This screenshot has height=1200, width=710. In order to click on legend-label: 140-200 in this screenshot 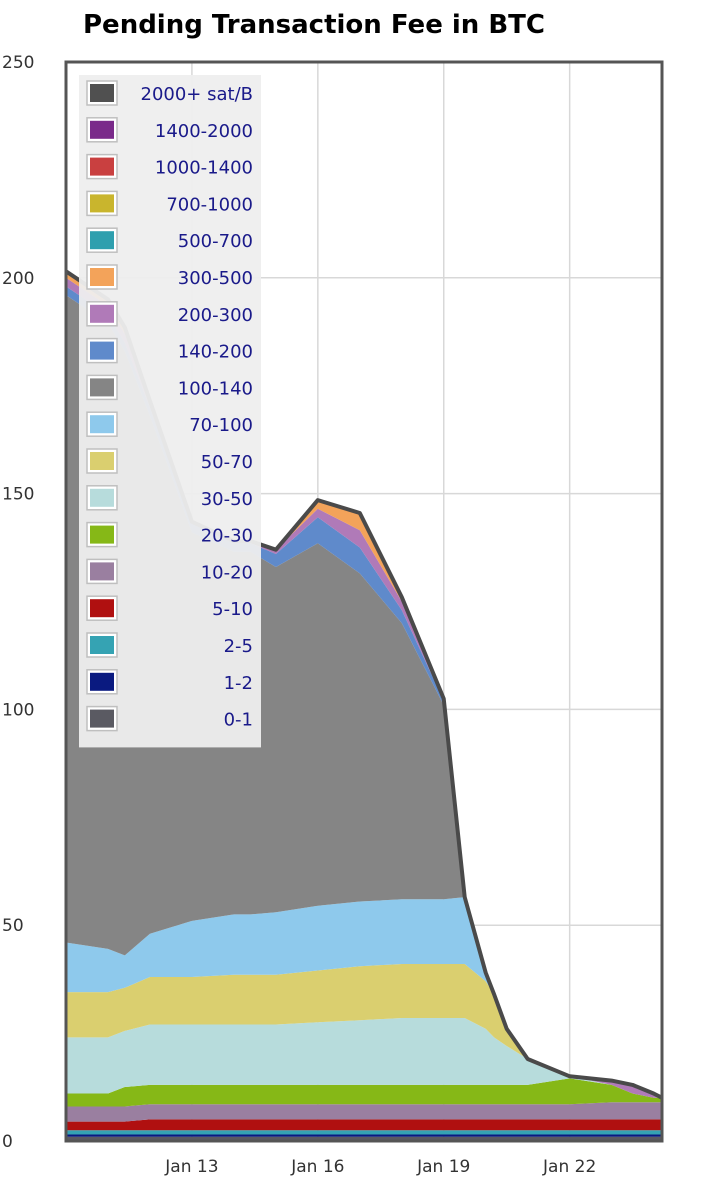, I will do `click(215, 352)`.